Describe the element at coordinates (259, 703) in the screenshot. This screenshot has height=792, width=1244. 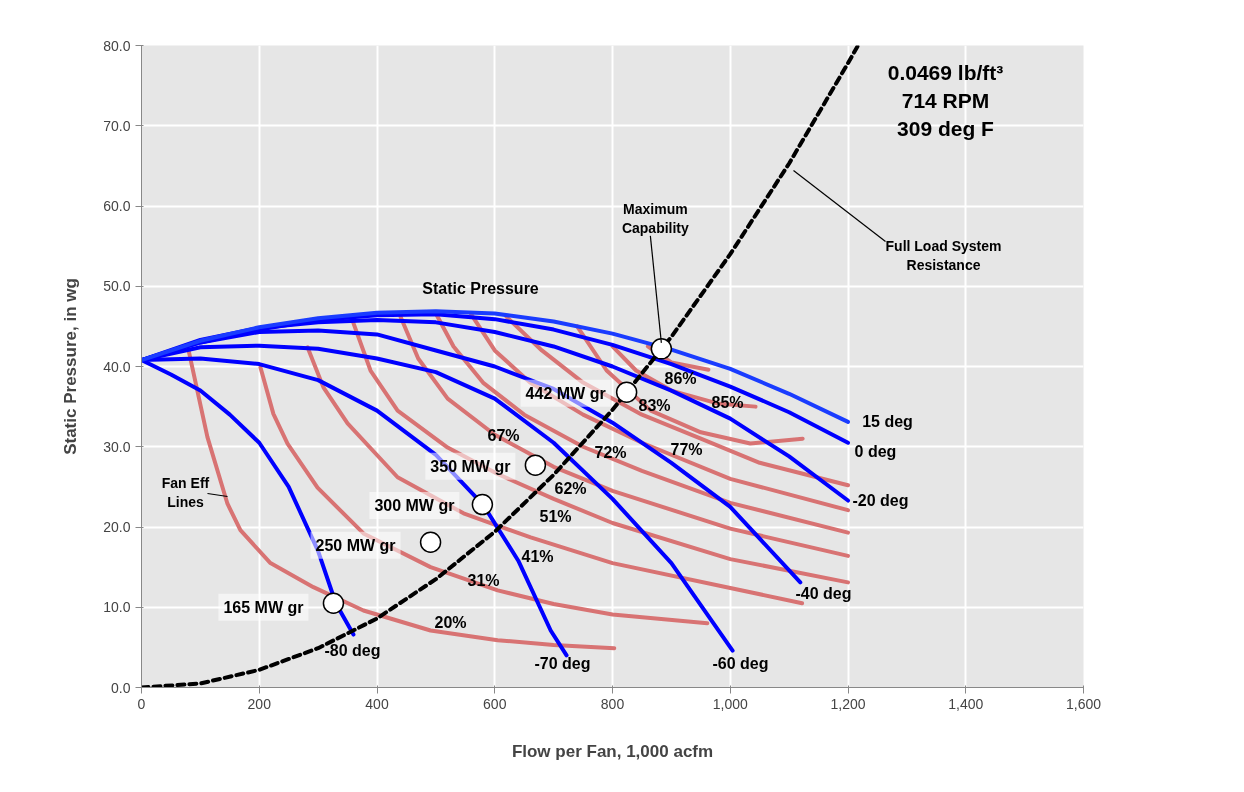
I see `x-tick-label: 200` at that location.